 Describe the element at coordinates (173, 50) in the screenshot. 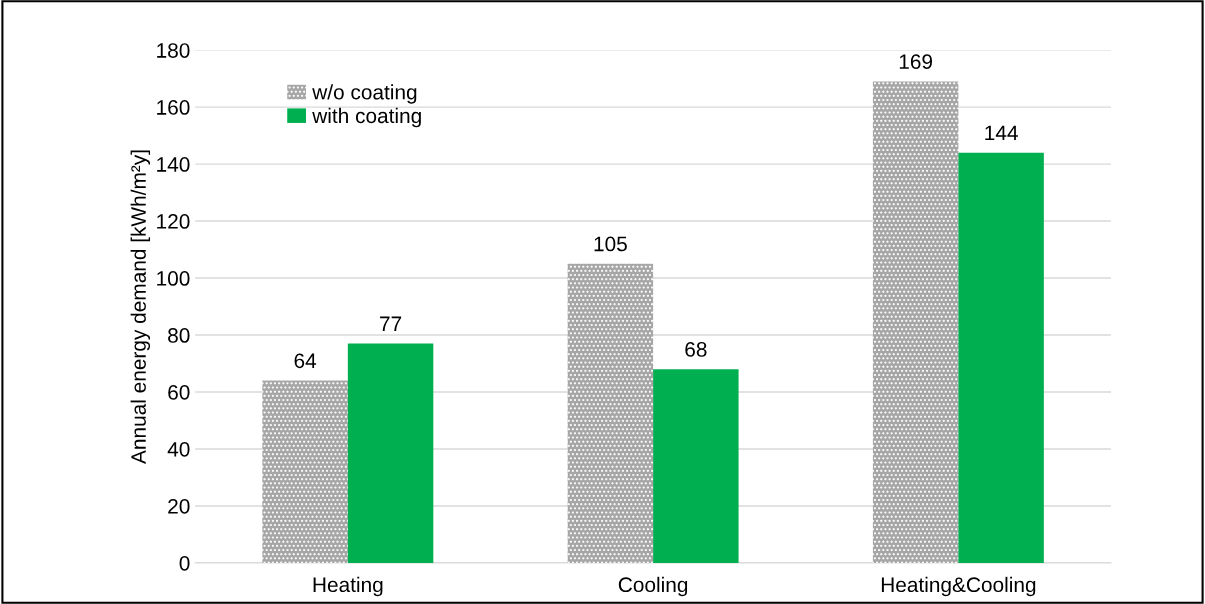

I see `y-tick-label: 180` at that location.